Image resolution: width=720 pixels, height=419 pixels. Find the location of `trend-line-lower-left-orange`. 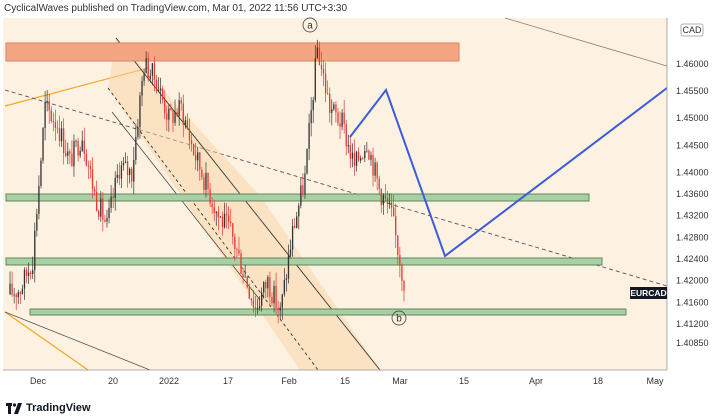

trend-line-lower-left-orange is located at coordinates (46, 341).